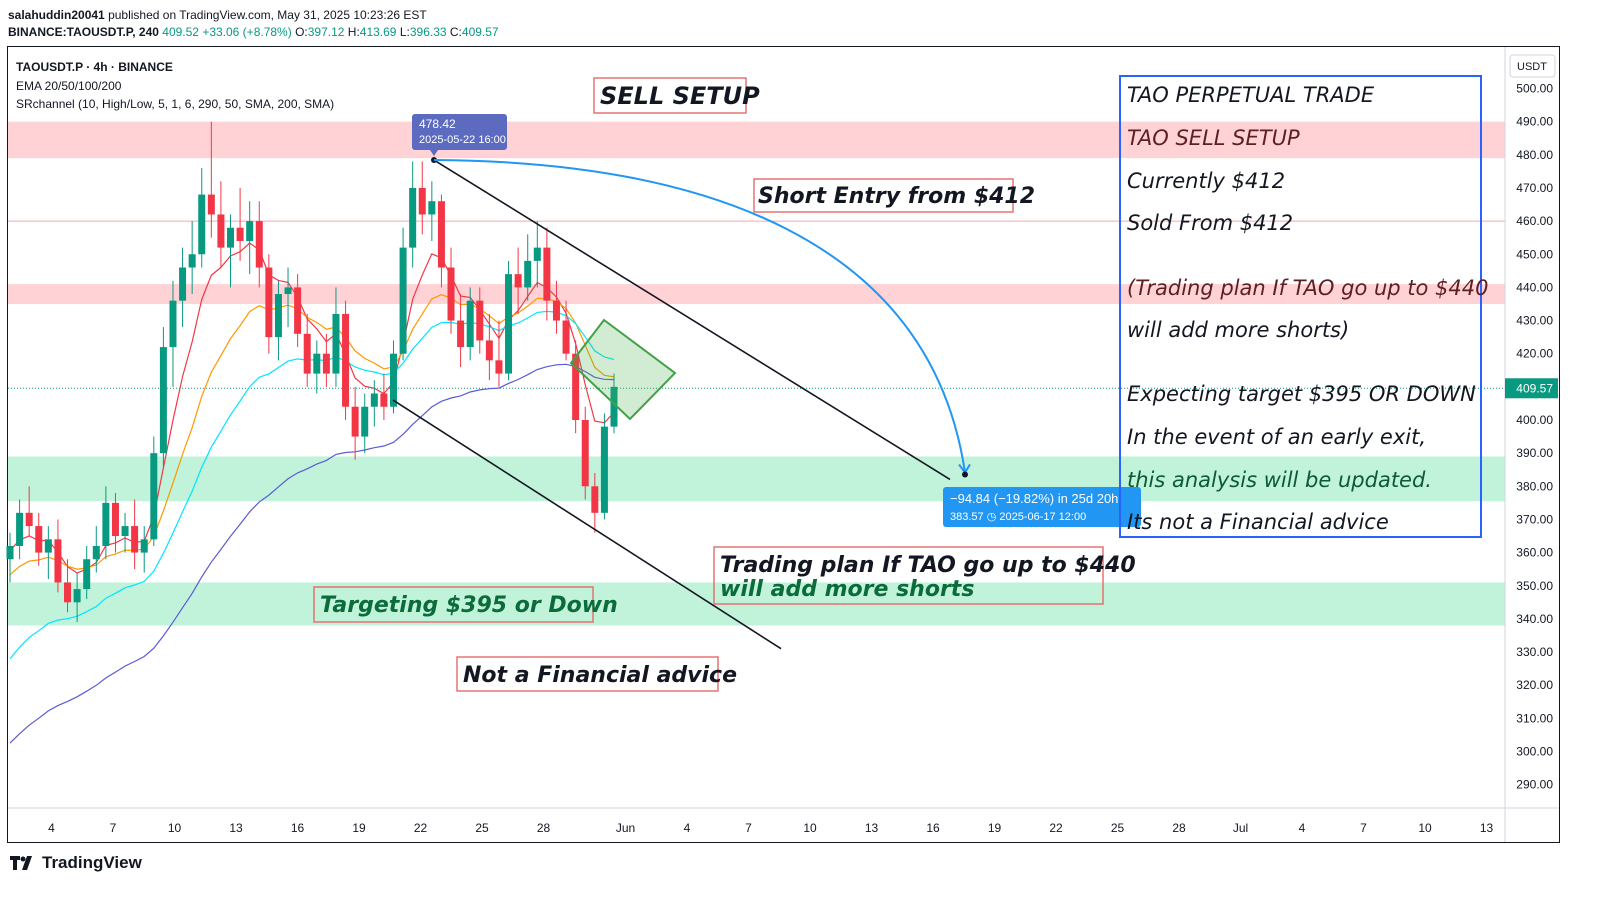 The image size is (1601, 902). What do you see at coordinates (1276, 437) in the screenshot?
I see `info-box-line-7: In the event of an early exit,` at bounding box center [1276, 437].